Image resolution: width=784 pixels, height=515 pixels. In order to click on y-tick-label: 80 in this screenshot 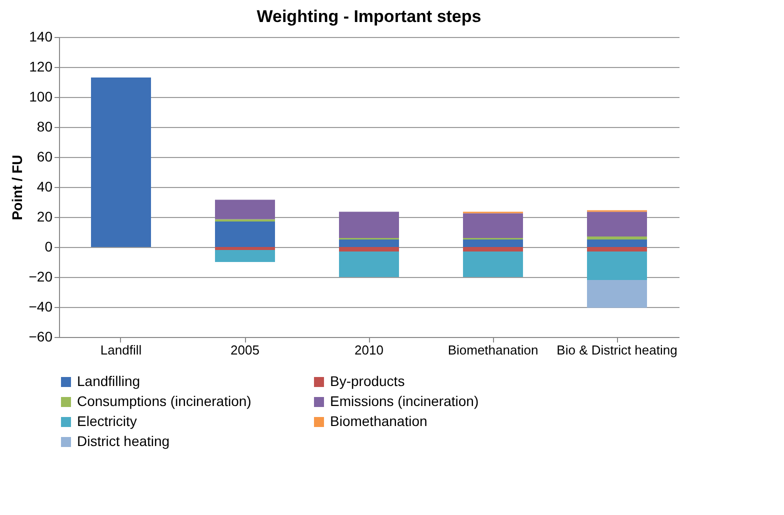, I will do `click(44, 126)`.